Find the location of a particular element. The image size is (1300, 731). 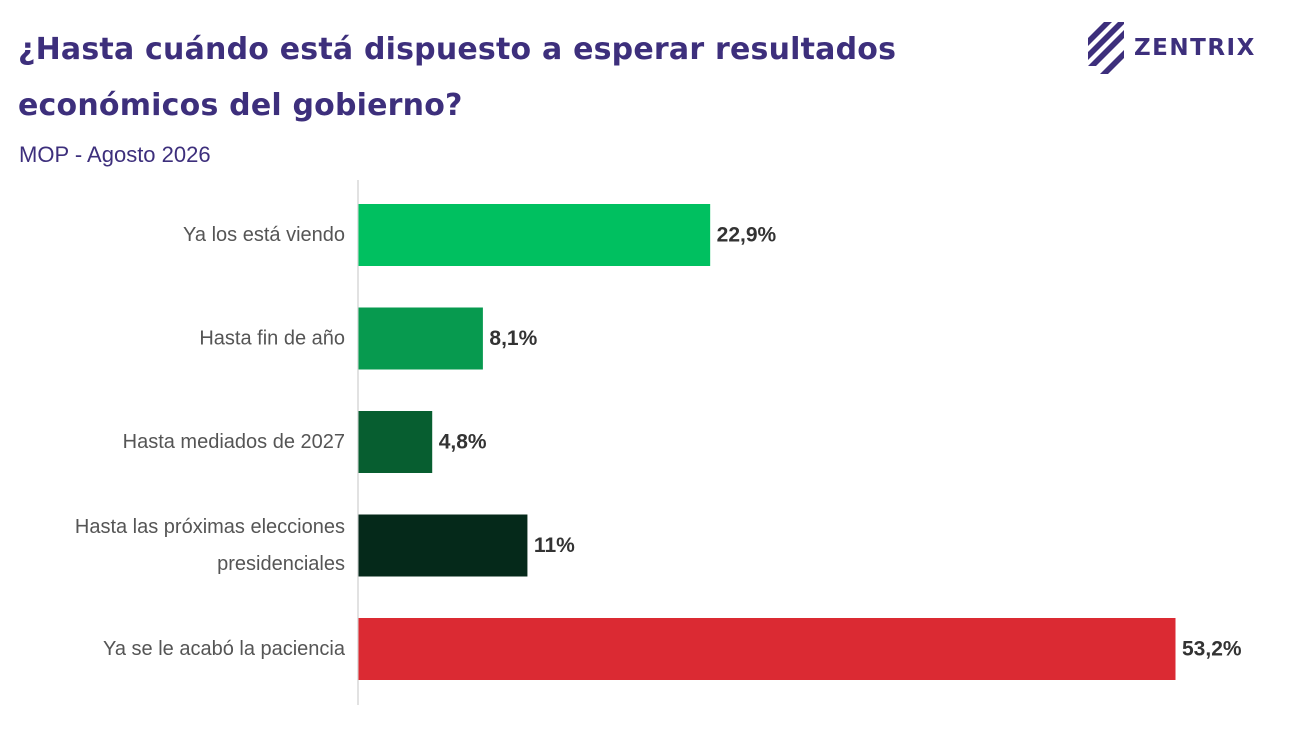

value-label: 4,8% is located at coordinates (463, 442).